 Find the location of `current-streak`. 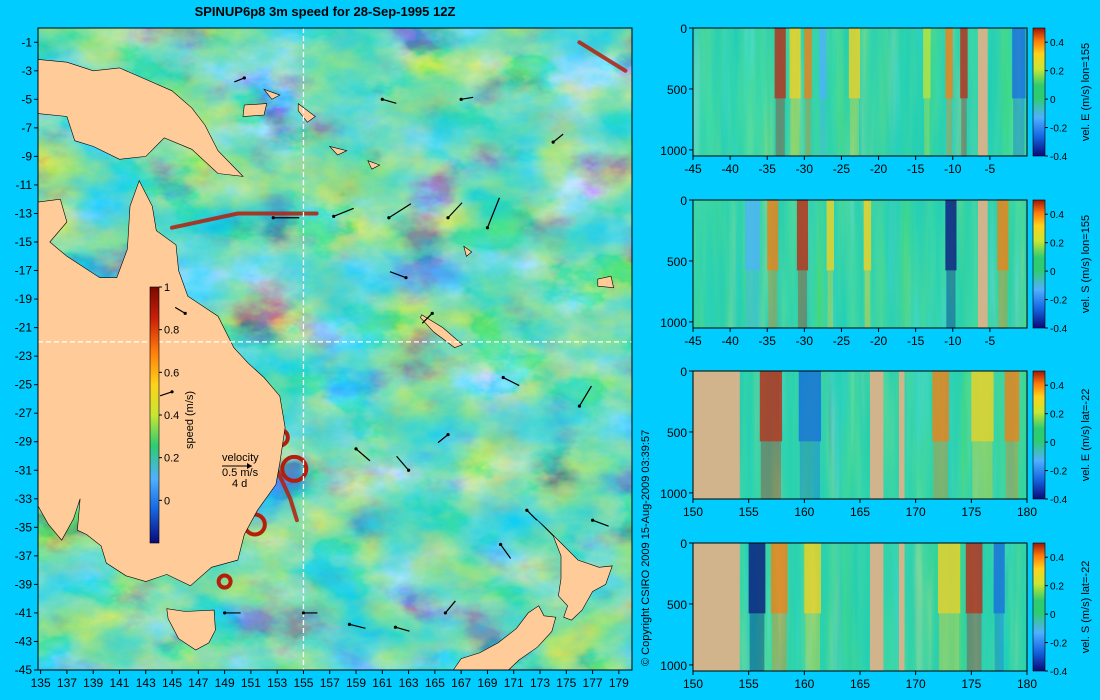

current-streak is located at coordinates (244, 220).